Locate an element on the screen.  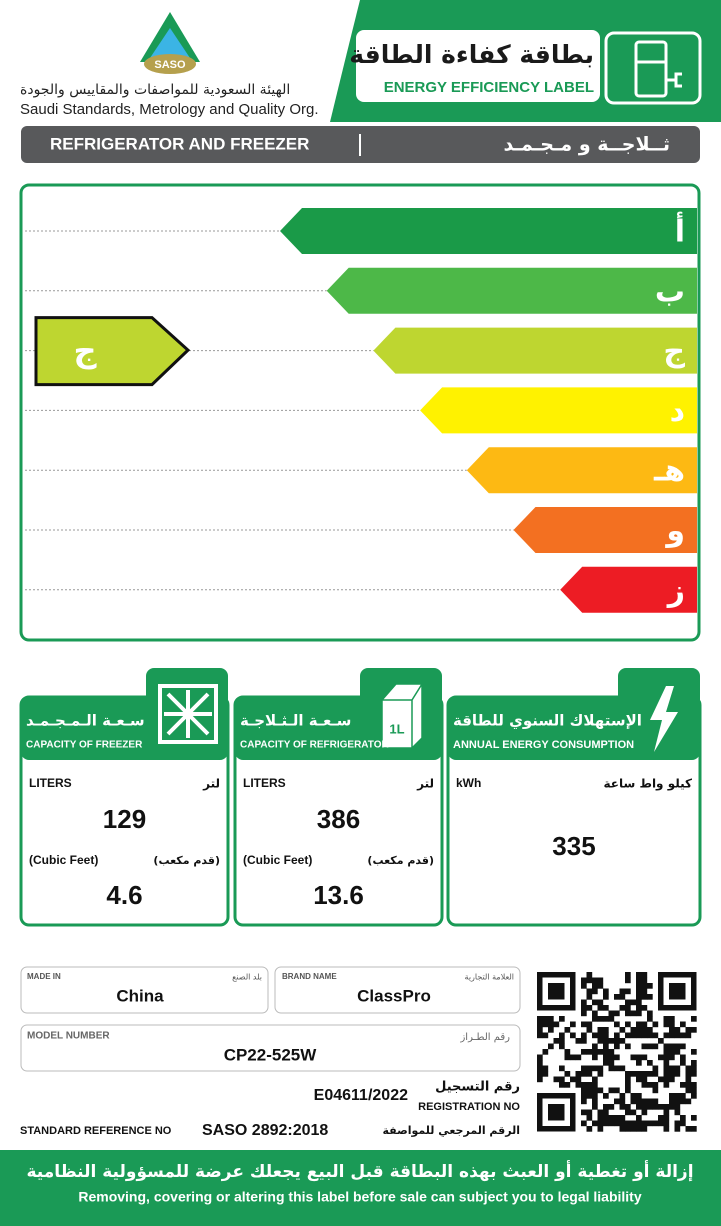
unit-ar: لتر is located at coordinates (425, 784).